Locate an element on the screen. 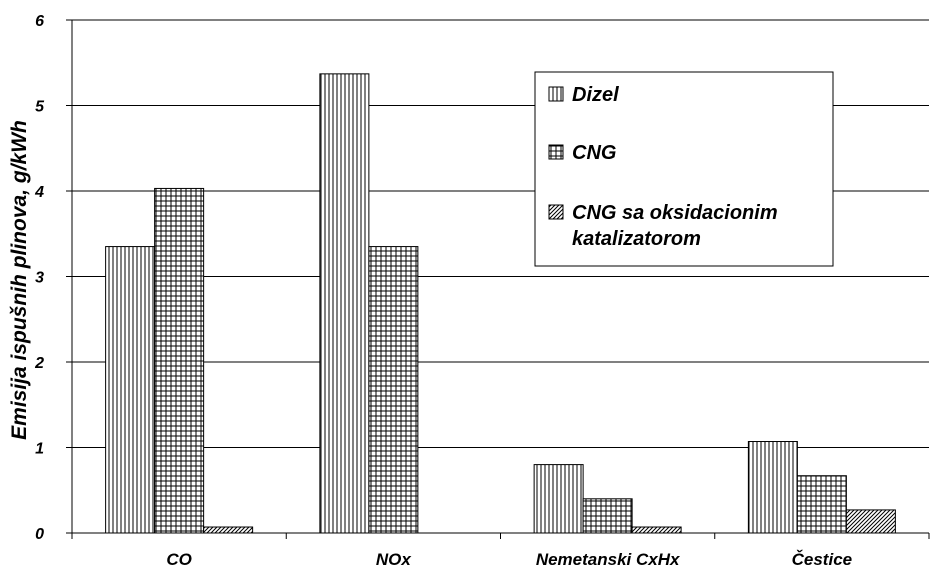  y-tick-label: 2 is located at coordinates (39, 363).